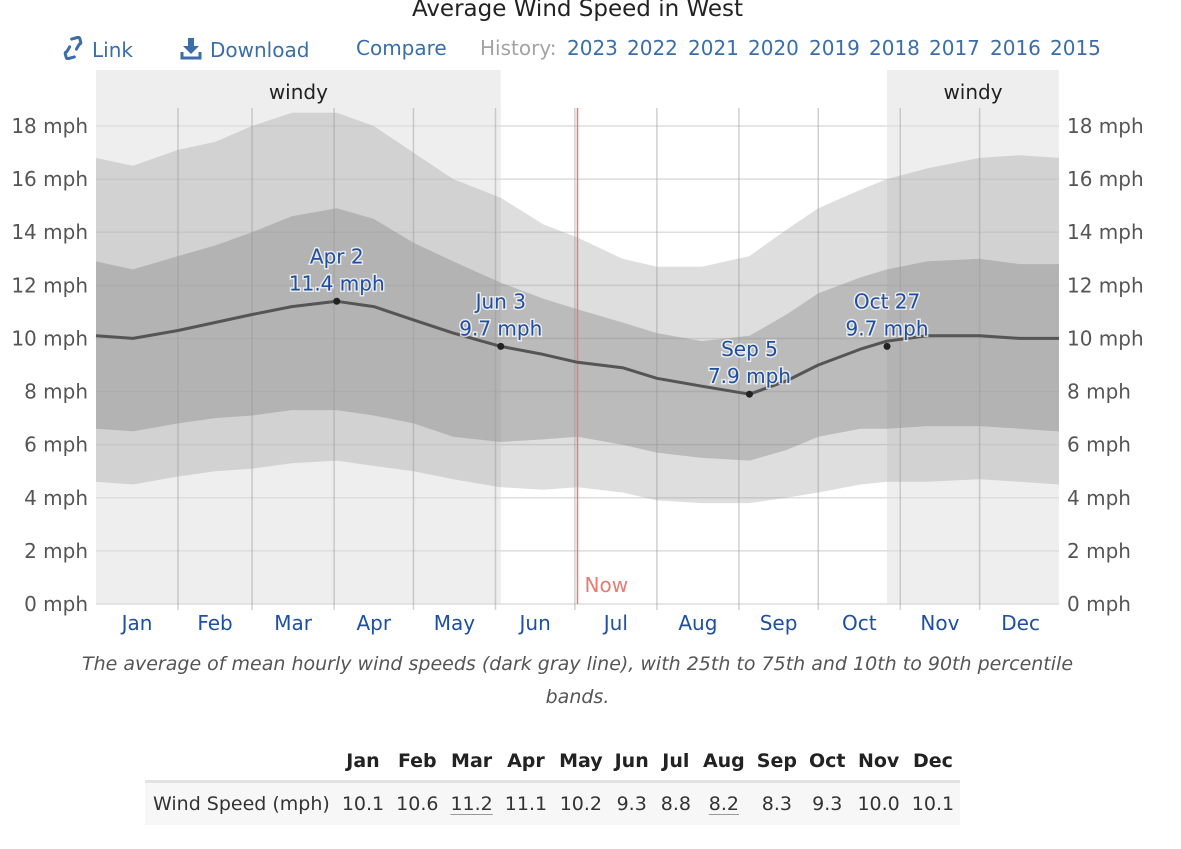 This screenshot has width=1181, height=849. Describe the element at coordinates (954, 48) in the screenshot. I see `history-year-2017: 2017` at that location.